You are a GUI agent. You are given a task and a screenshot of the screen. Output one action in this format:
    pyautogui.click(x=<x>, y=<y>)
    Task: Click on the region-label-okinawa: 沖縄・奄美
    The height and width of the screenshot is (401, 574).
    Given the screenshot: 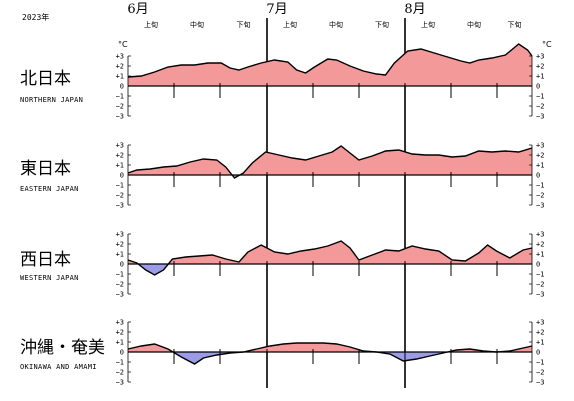 What is the action you would take?
    pyautogui.click(x=62, y=348)
    